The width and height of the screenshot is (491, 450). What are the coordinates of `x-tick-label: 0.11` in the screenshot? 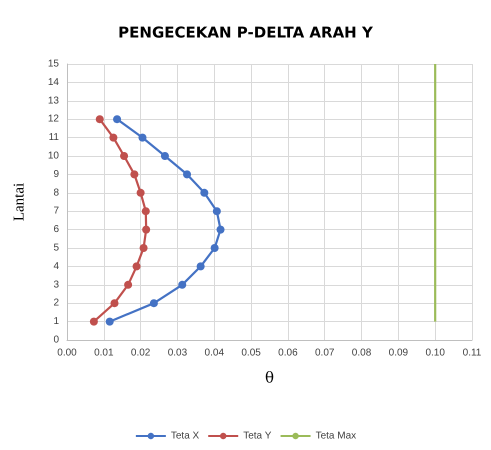 It's located at (472, 353).